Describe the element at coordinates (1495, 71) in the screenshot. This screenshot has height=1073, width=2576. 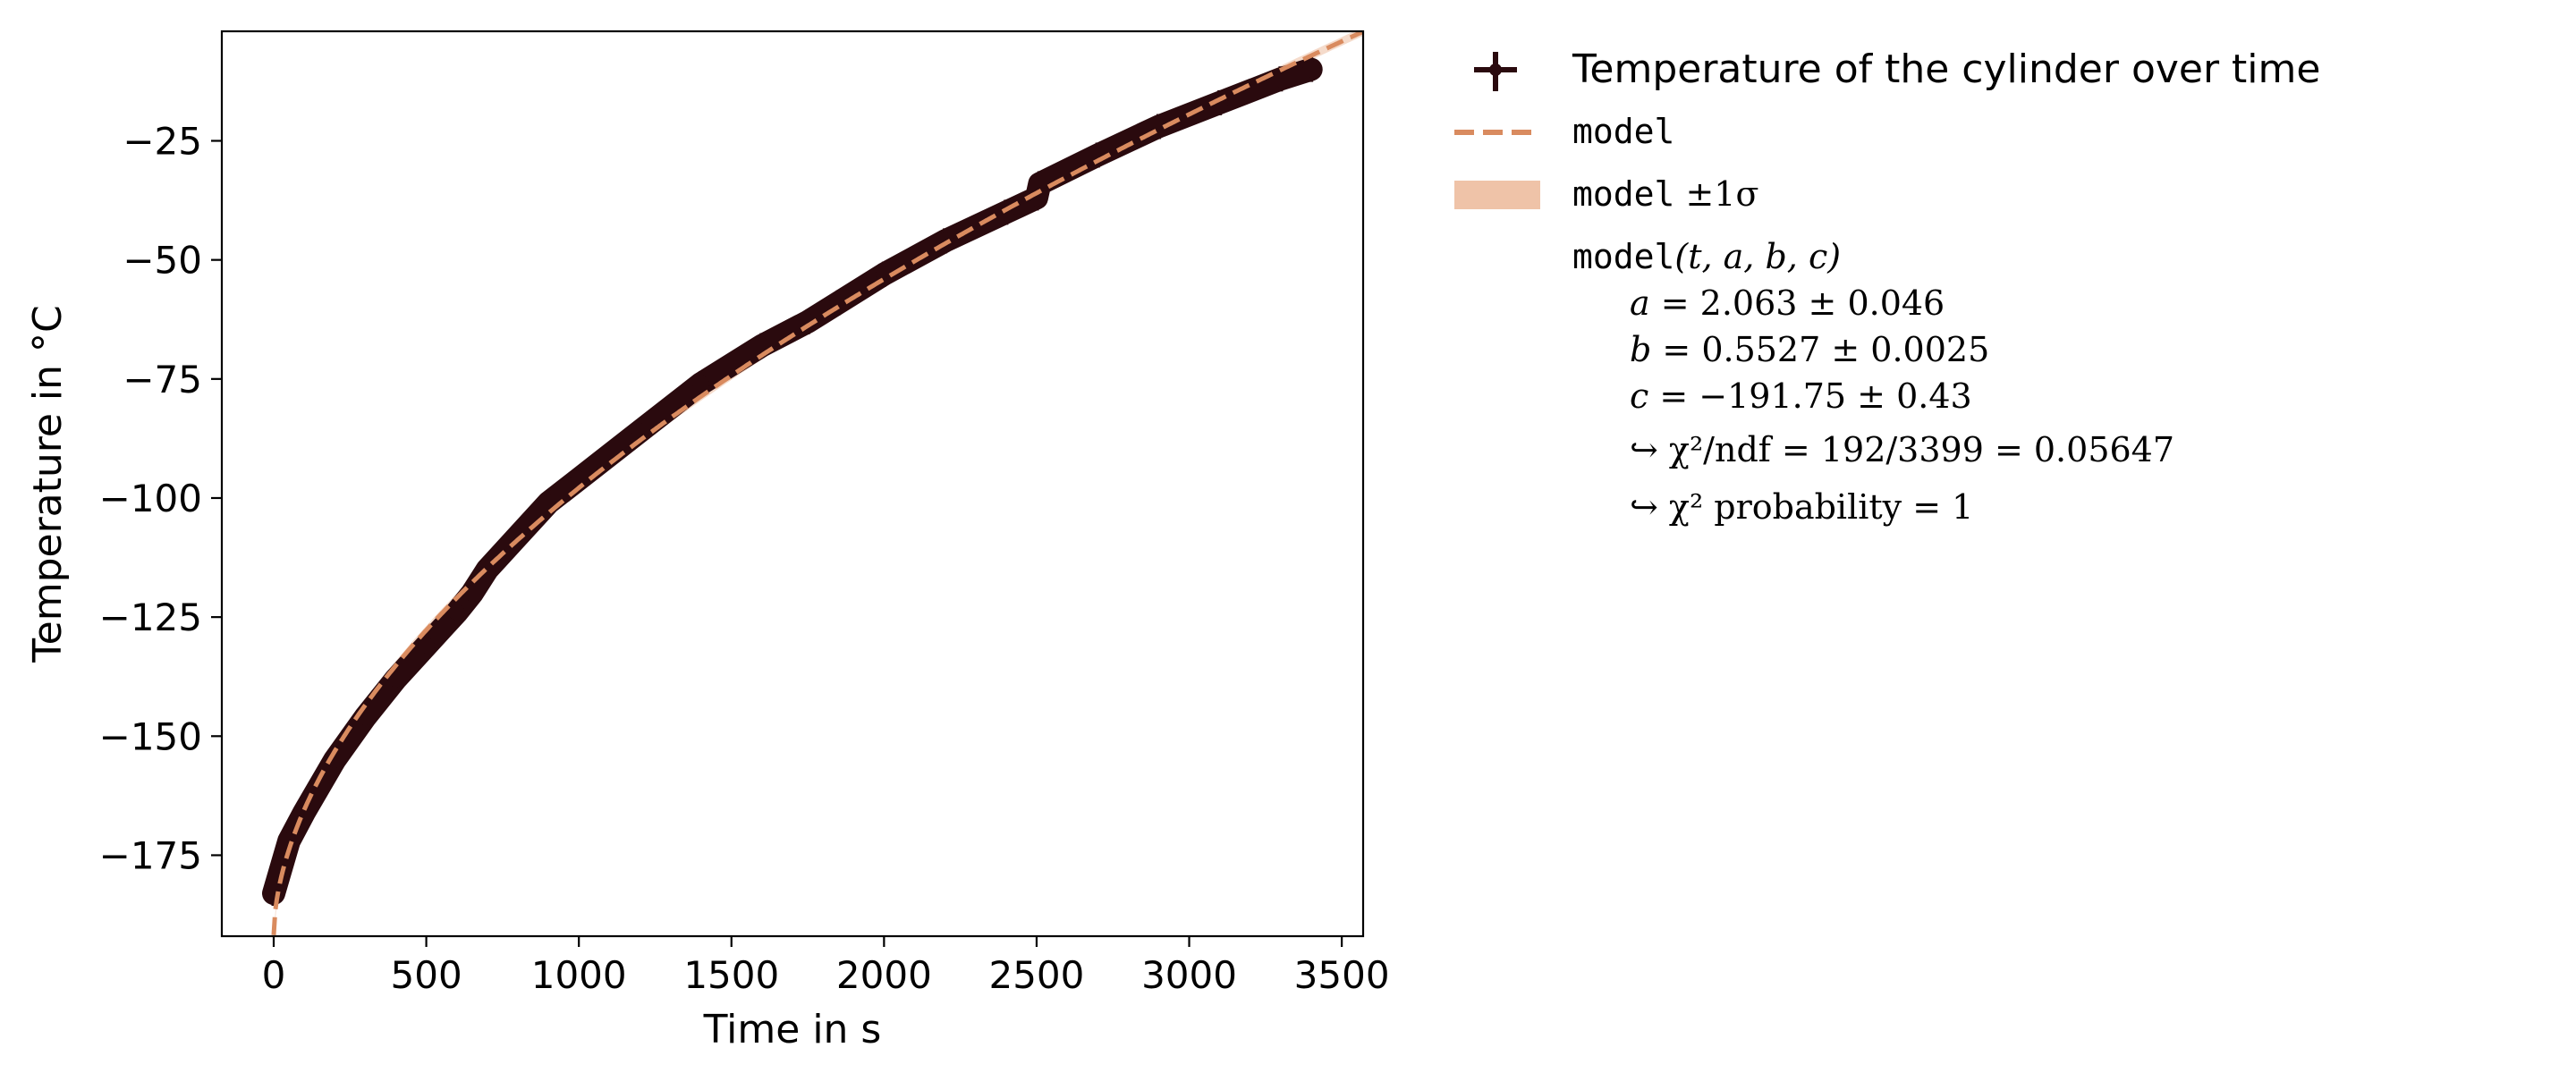
I see `legend-data-marker` at that location.